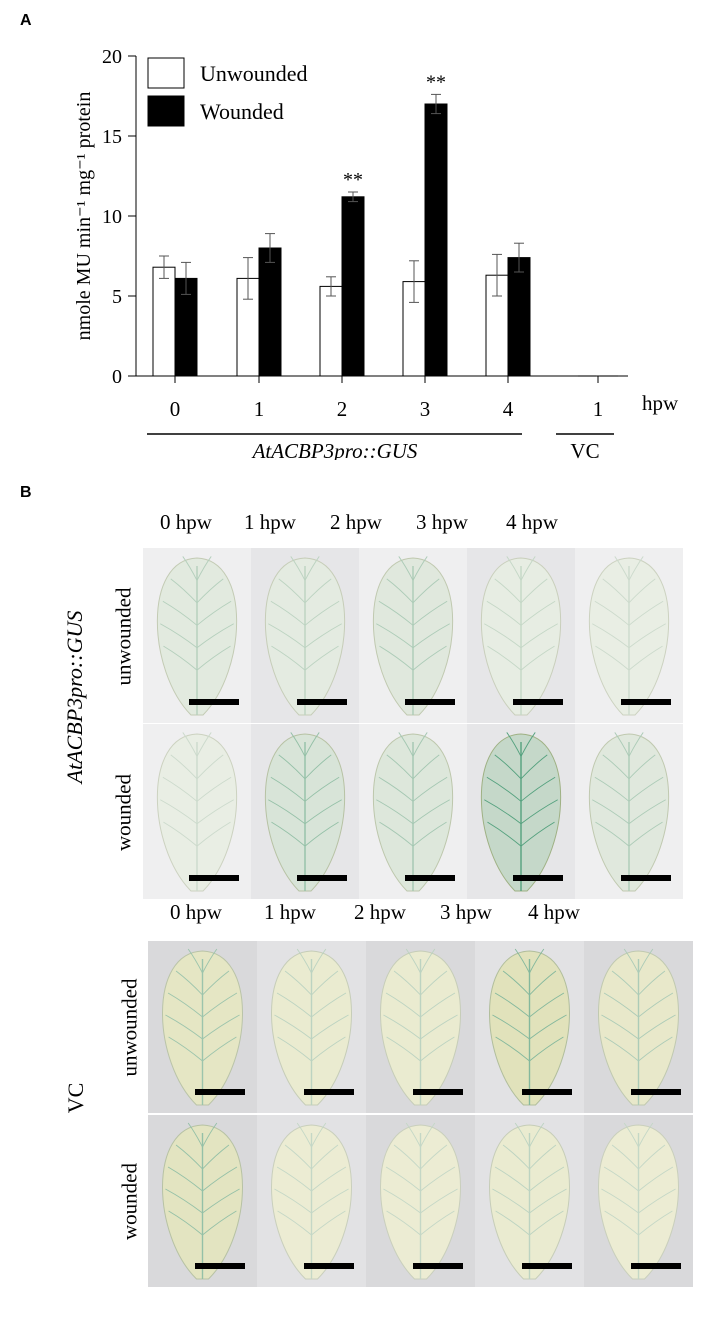 Image resolution: width=702 pixels, height=1339 pixels. Describe the element at coordinates (112, 137) in the screenshot. I see `y-tick-label: 15` at that location.